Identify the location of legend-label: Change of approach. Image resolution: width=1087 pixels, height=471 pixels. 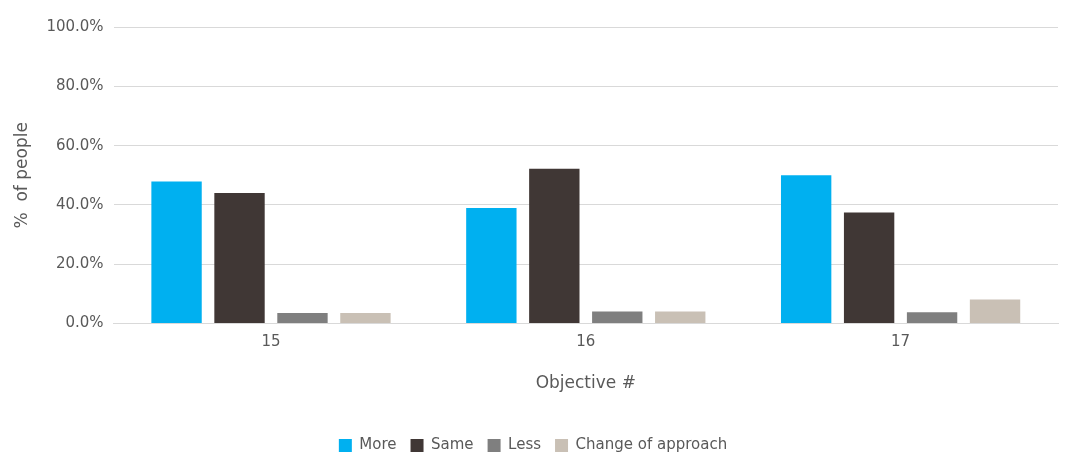
(651, 444).